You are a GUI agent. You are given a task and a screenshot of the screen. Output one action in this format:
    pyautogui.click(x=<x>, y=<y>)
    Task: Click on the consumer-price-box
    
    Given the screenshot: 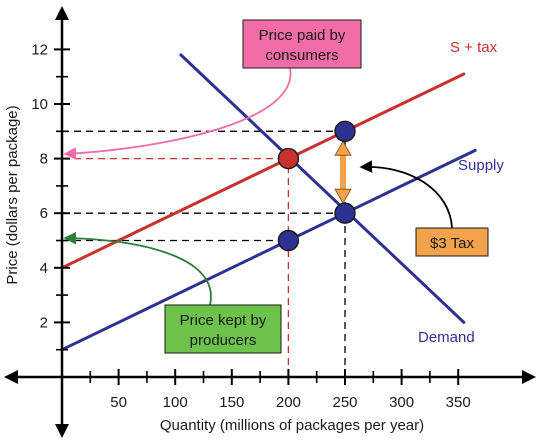 What is the action you would take?
    pyautogui.click(x=302, y=44)
    